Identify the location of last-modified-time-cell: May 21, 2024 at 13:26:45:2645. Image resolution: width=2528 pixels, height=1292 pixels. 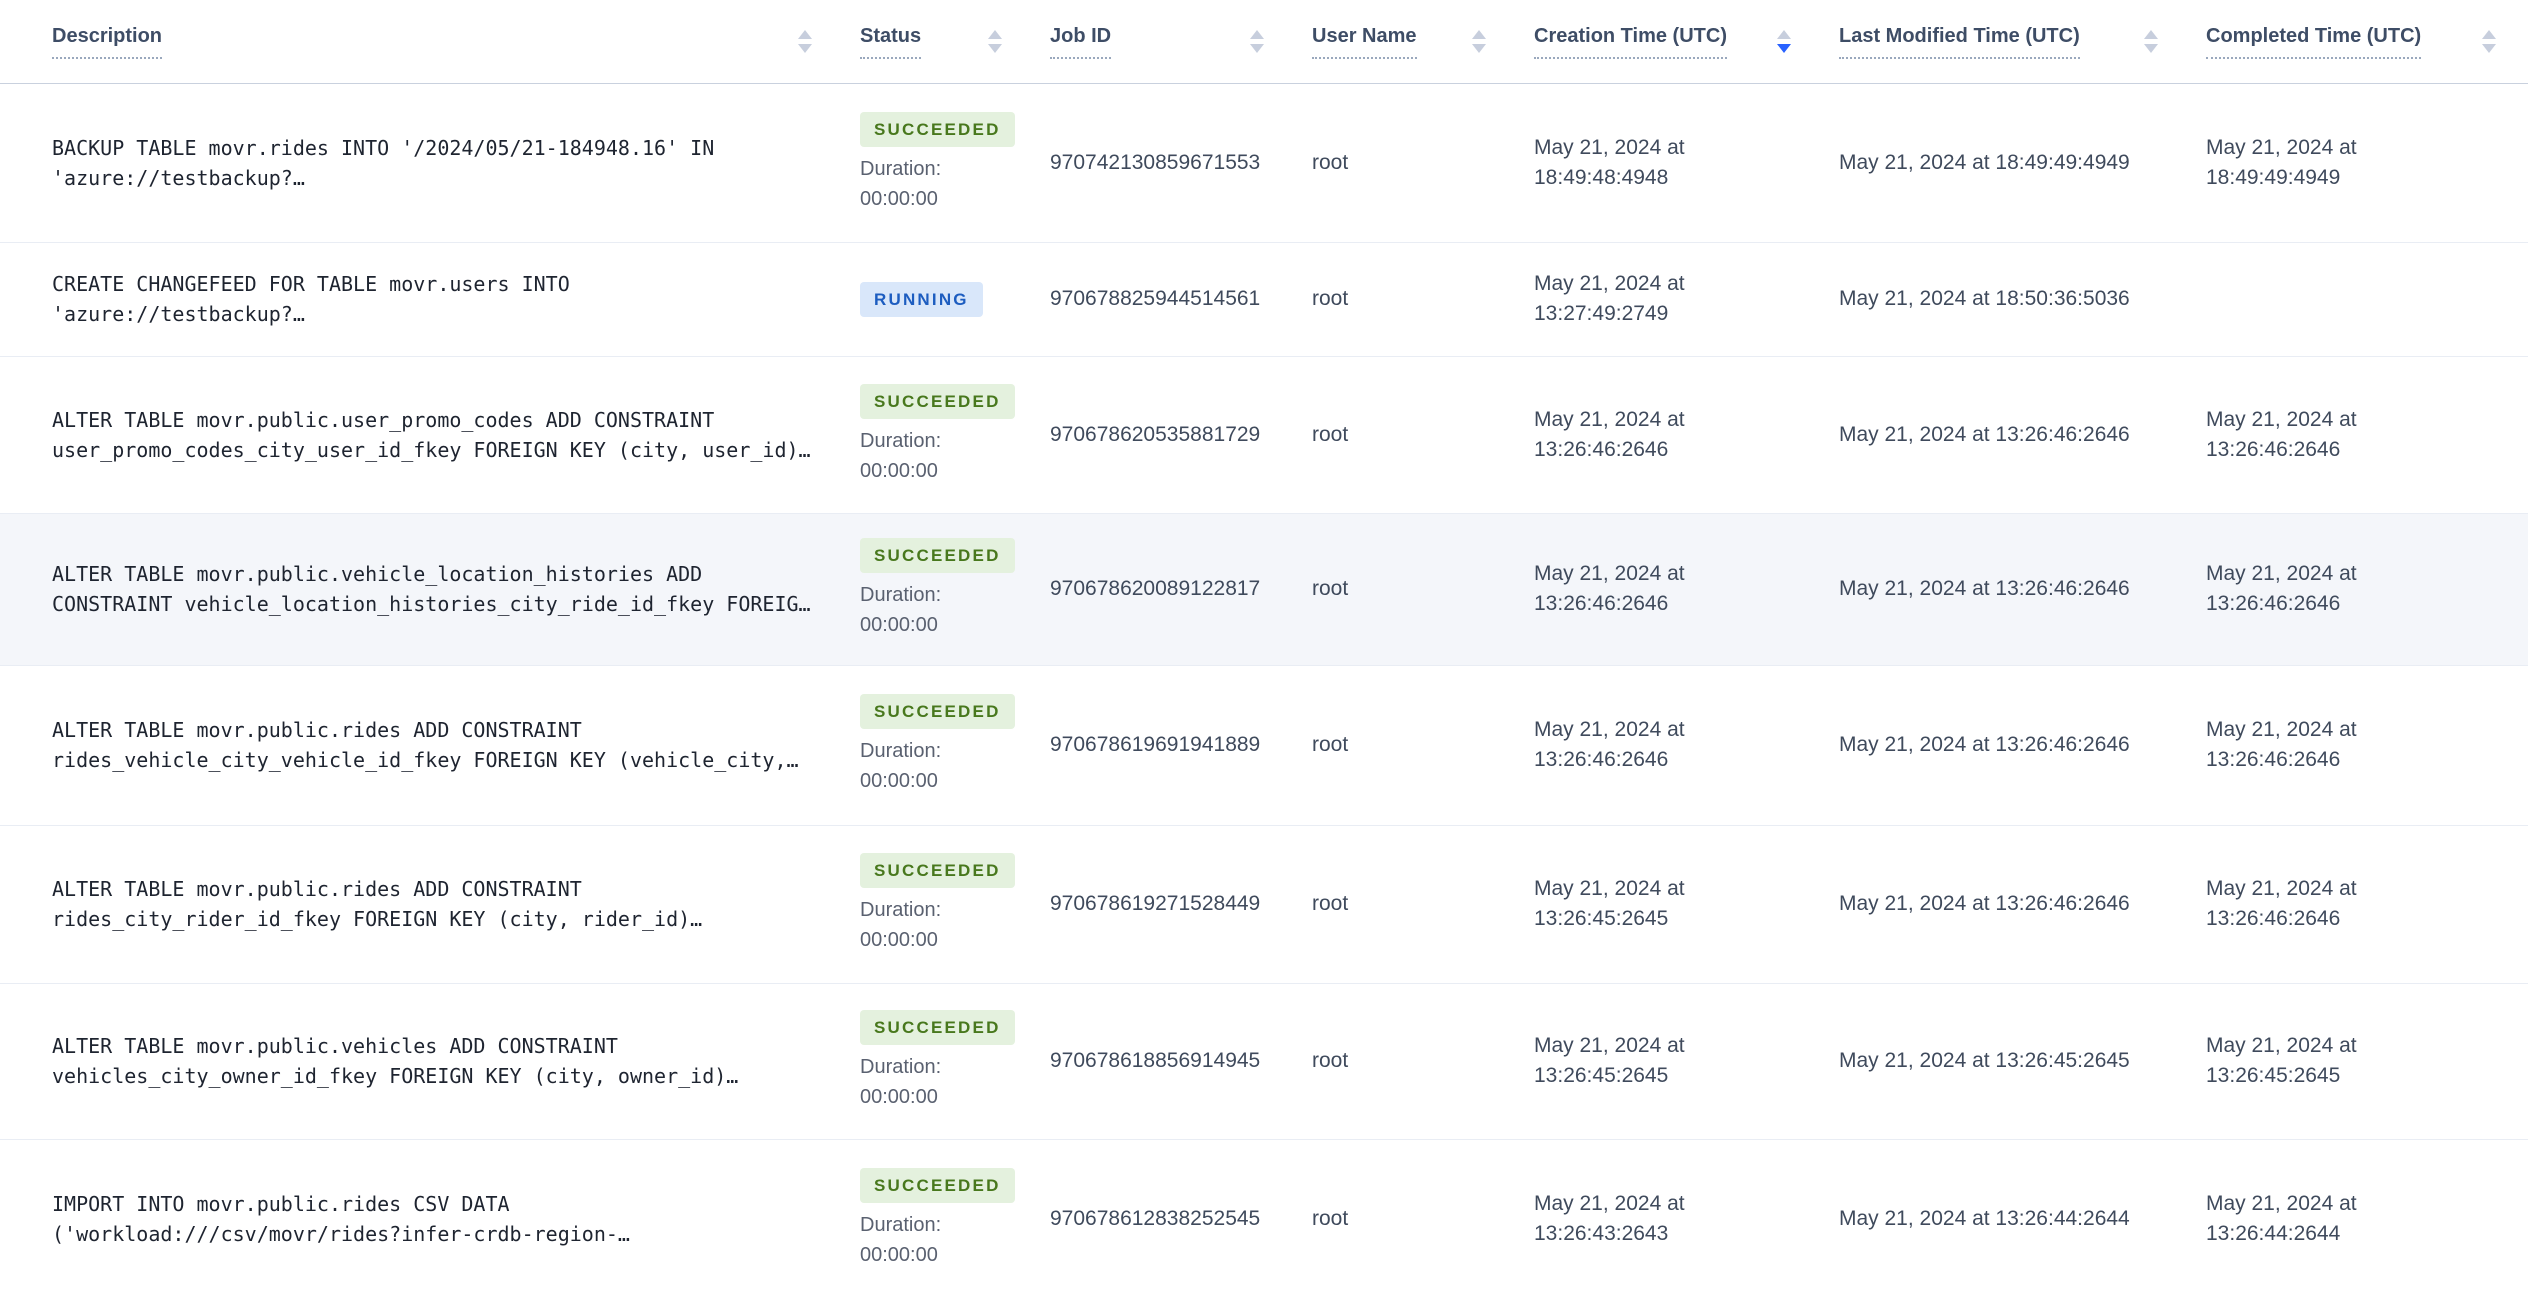
(1992, 1060).